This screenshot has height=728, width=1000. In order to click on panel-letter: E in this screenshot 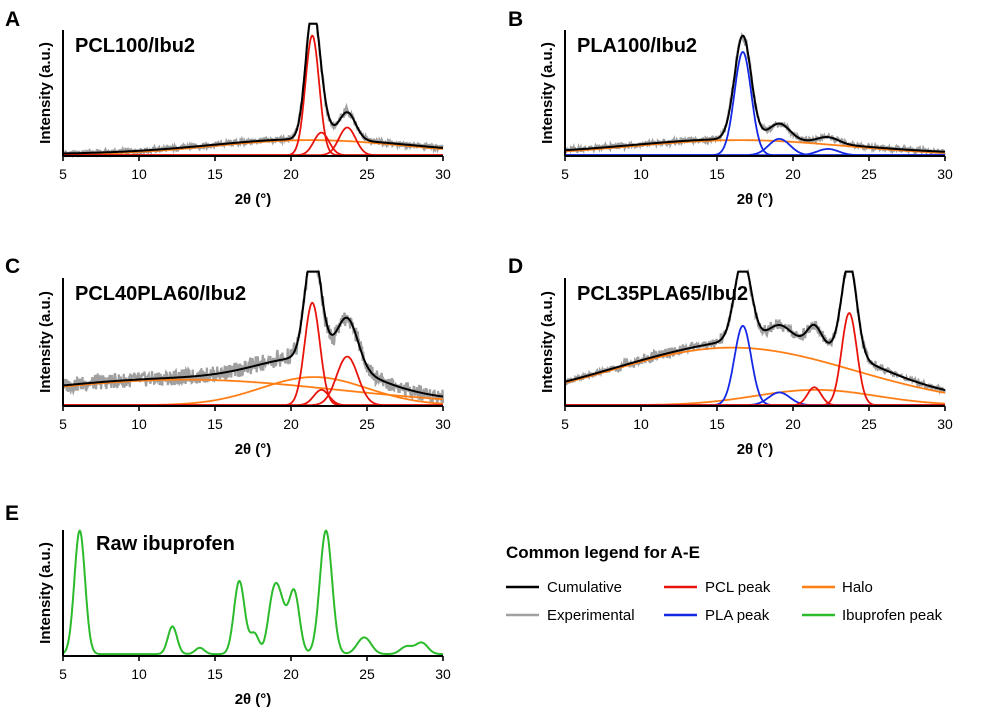, I will do `click(12, 513)`.